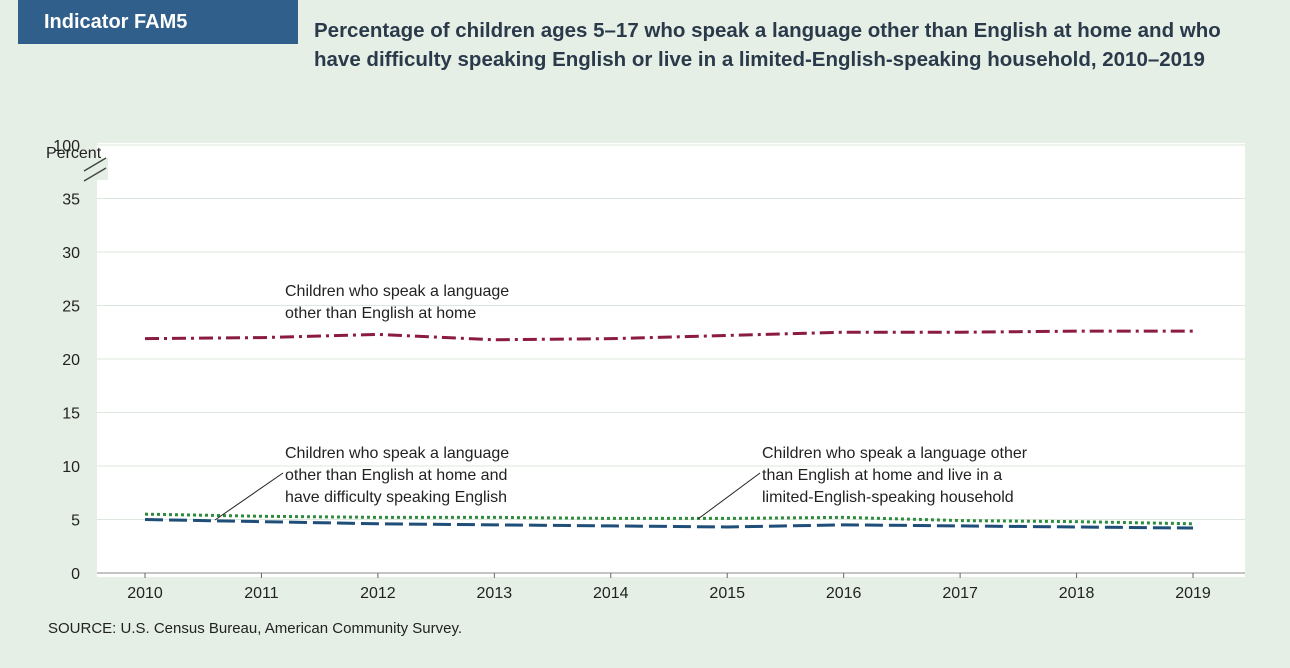  I want to click on y-tick-label: 10, so click(71, 467).